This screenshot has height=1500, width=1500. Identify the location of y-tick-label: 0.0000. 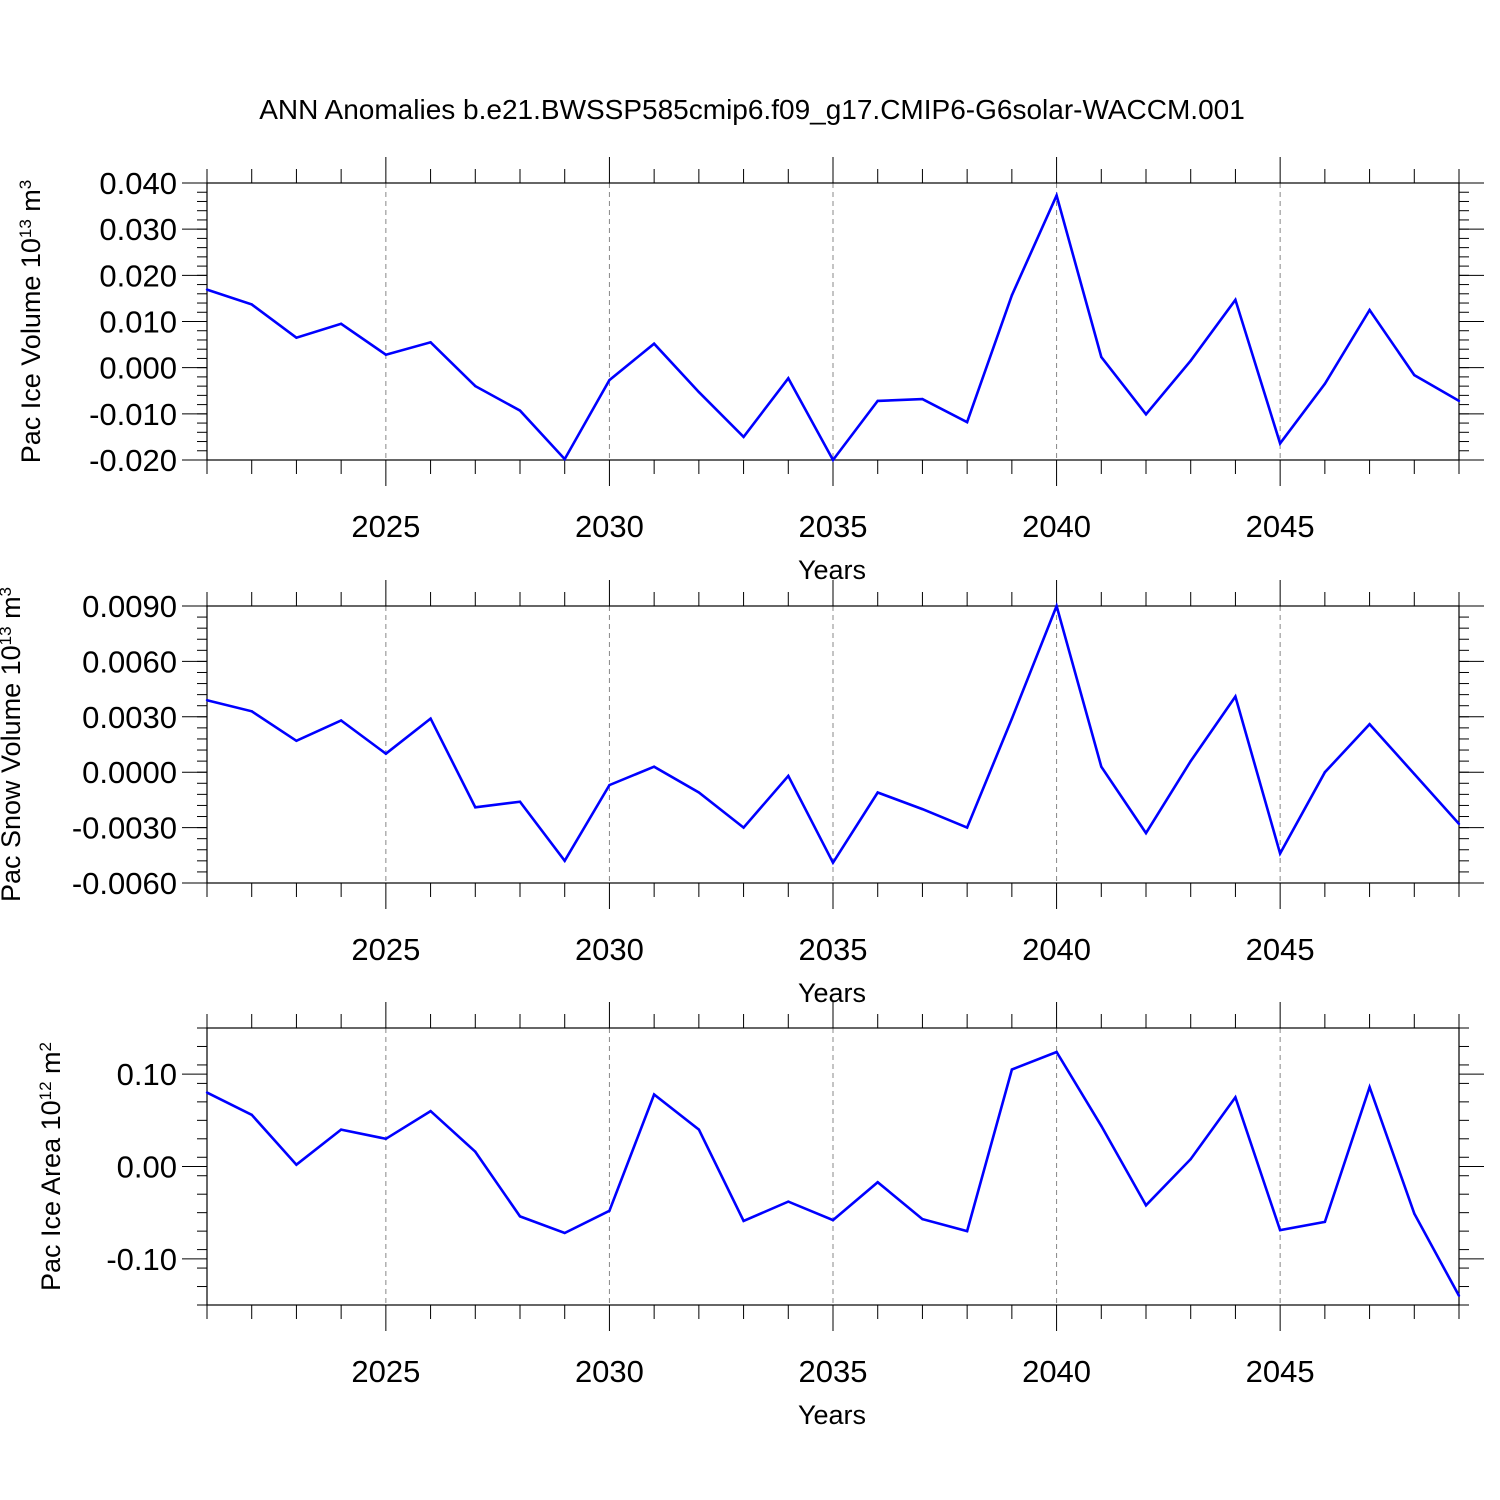
(129, 772).